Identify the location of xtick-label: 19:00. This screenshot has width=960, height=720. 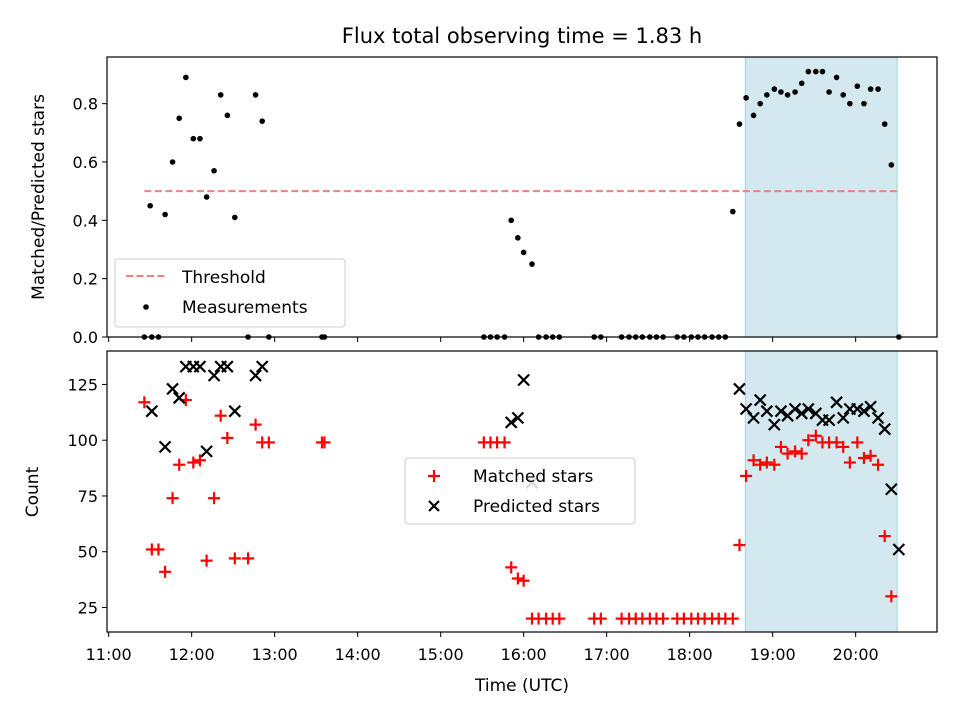
(773, 654).